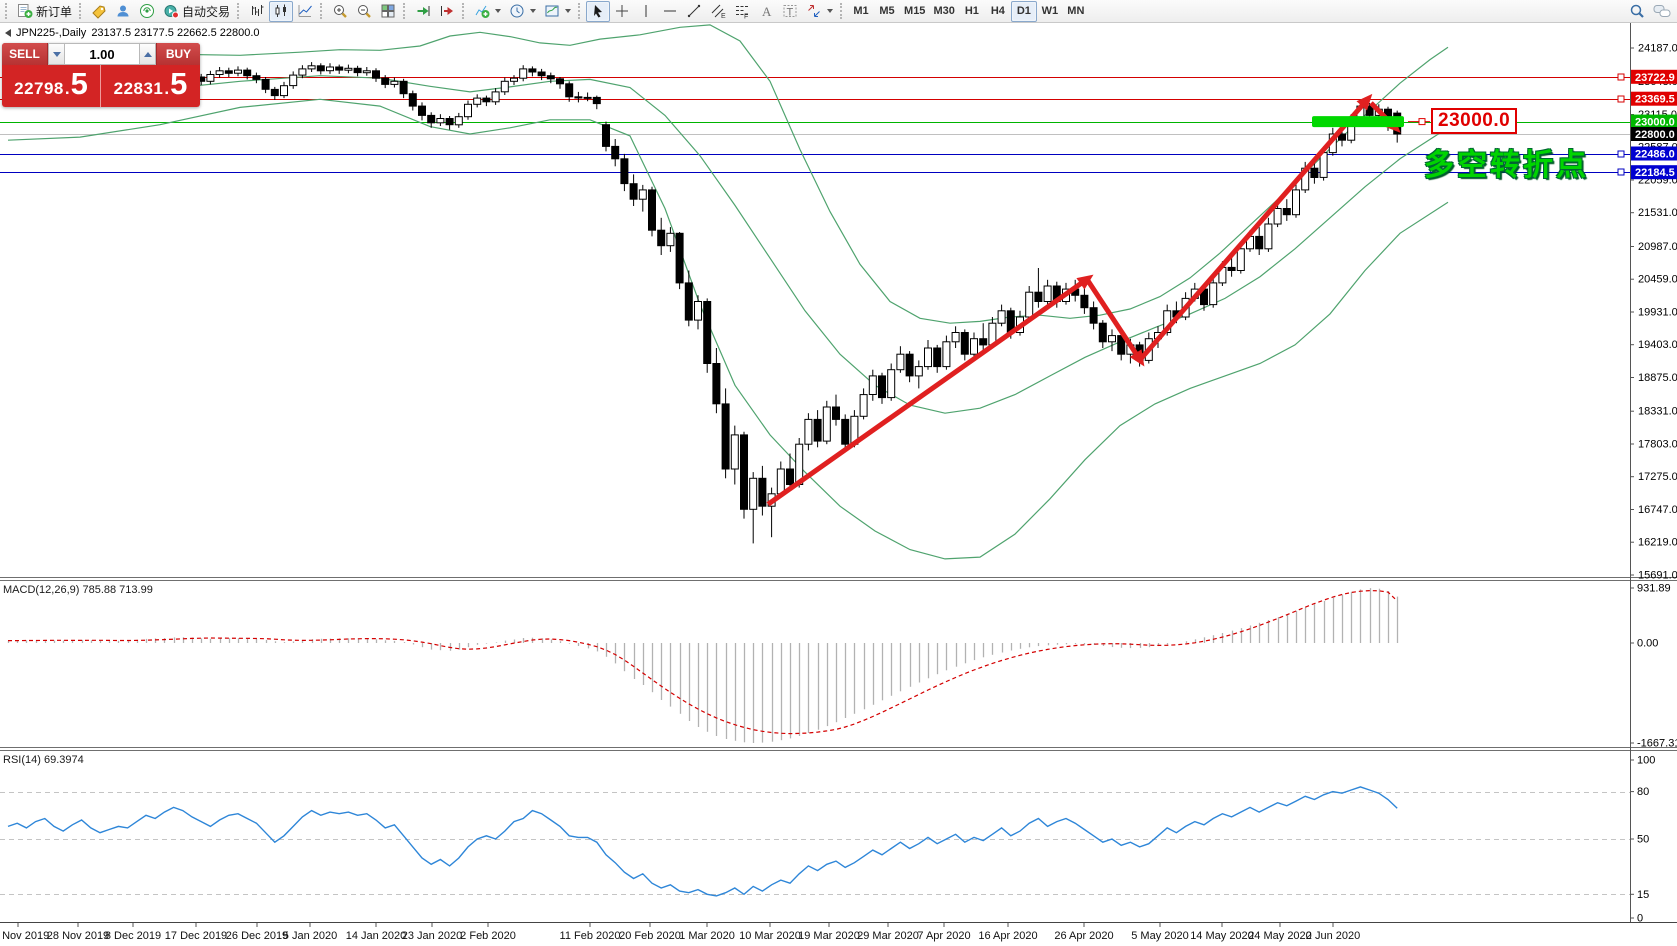  What do you see at coordinates (1474, 121) in the screenshot?
I see `price-annotation-box: 23000.0` at bounding box center [1474, 121].